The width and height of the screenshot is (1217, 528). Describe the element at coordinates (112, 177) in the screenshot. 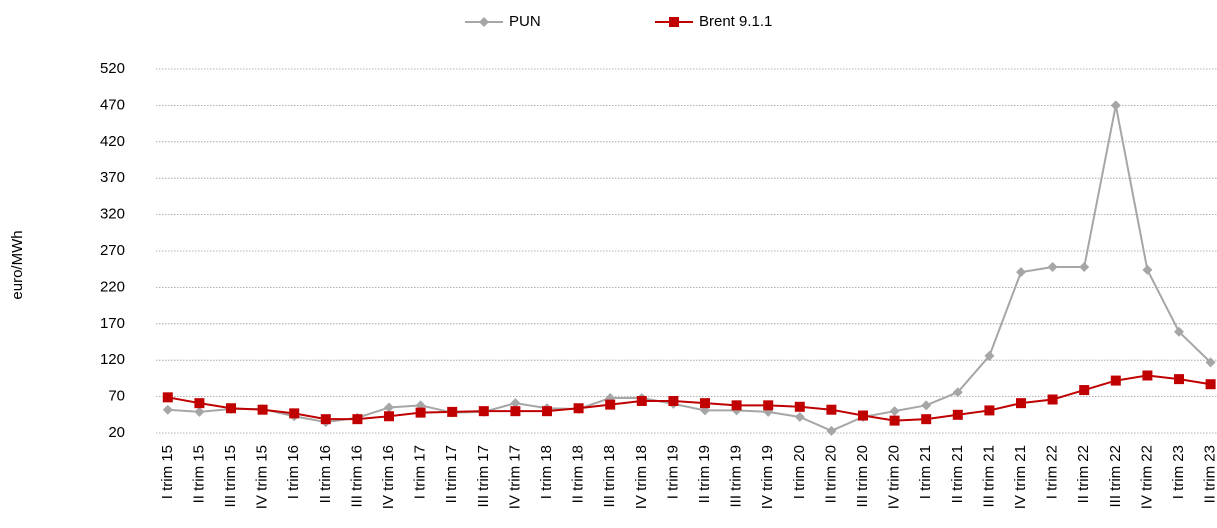

I see `y-tick-label: 370` at that location.